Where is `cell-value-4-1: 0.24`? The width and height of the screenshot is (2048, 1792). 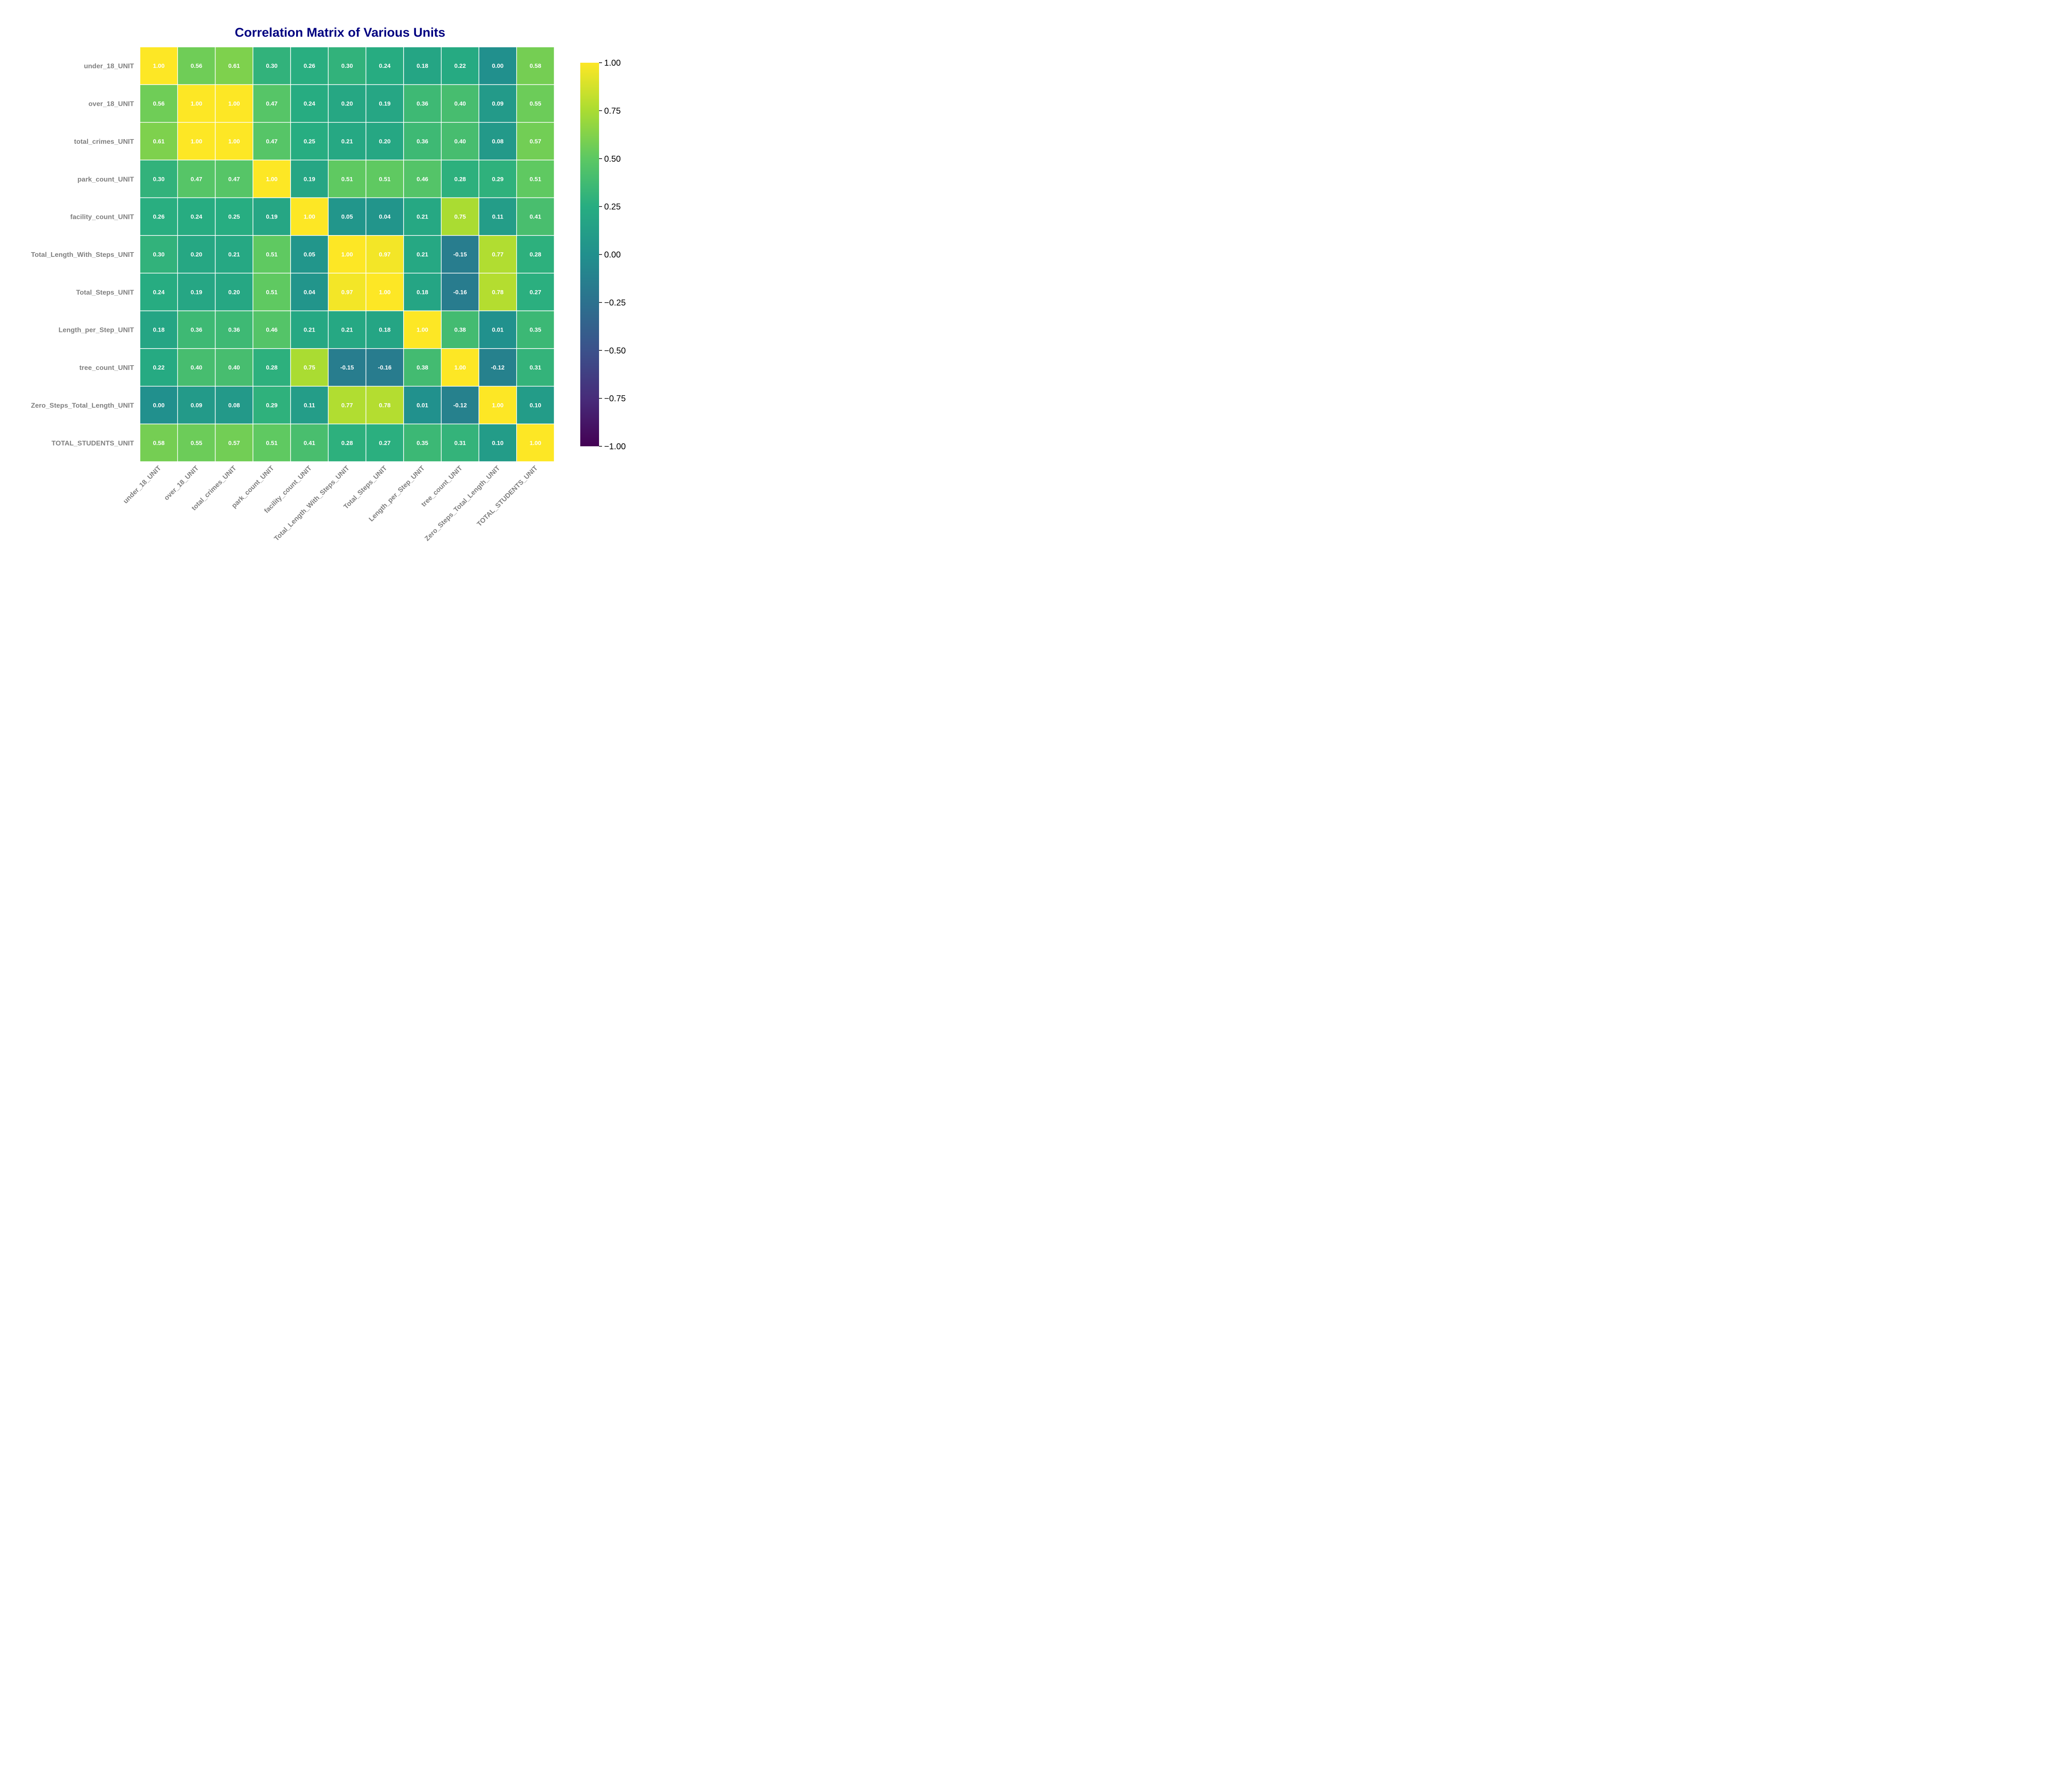 cell-value-4-1: 0.24 is located at coordinates (196, 216).